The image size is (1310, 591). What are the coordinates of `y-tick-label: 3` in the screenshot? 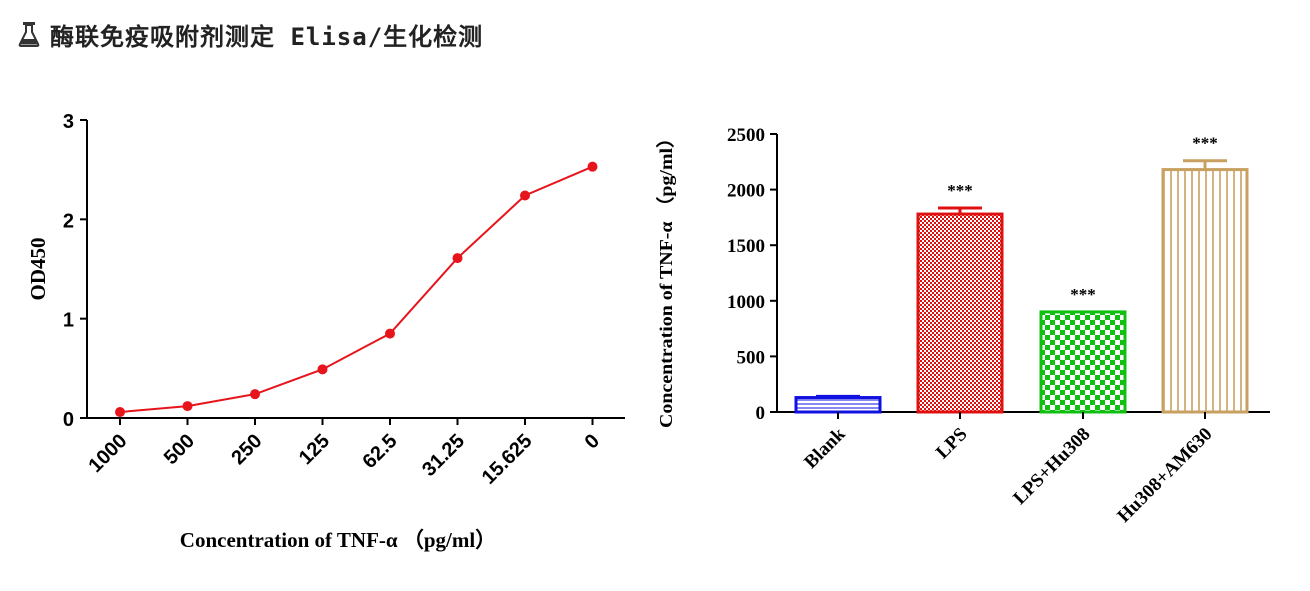 It's located at (68, 122).